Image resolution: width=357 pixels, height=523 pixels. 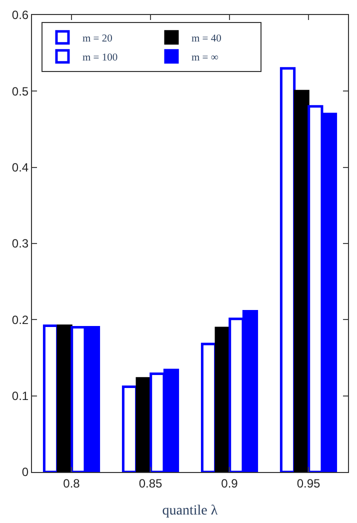 What do you see at coordinates (206, 38) in the screenshot?
I see `legend-label: m = 40` at bounding box center [206, 38].